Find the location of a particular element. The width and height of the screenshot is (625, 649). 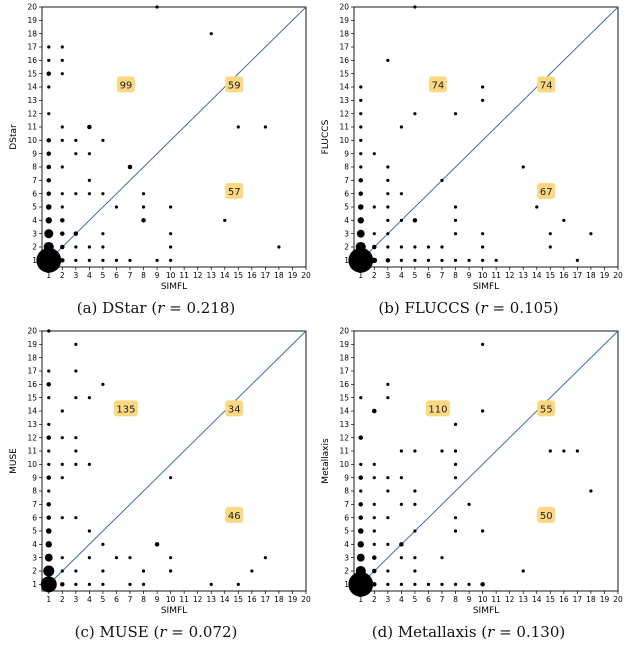

y-tick-label: 7 is located at coordinates (346, 504).